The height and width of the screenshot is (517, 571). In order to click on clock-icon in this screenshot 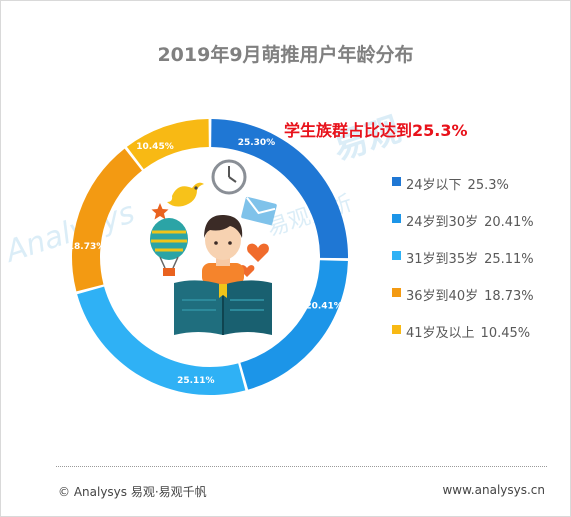, I will do `click(229, 177)`.